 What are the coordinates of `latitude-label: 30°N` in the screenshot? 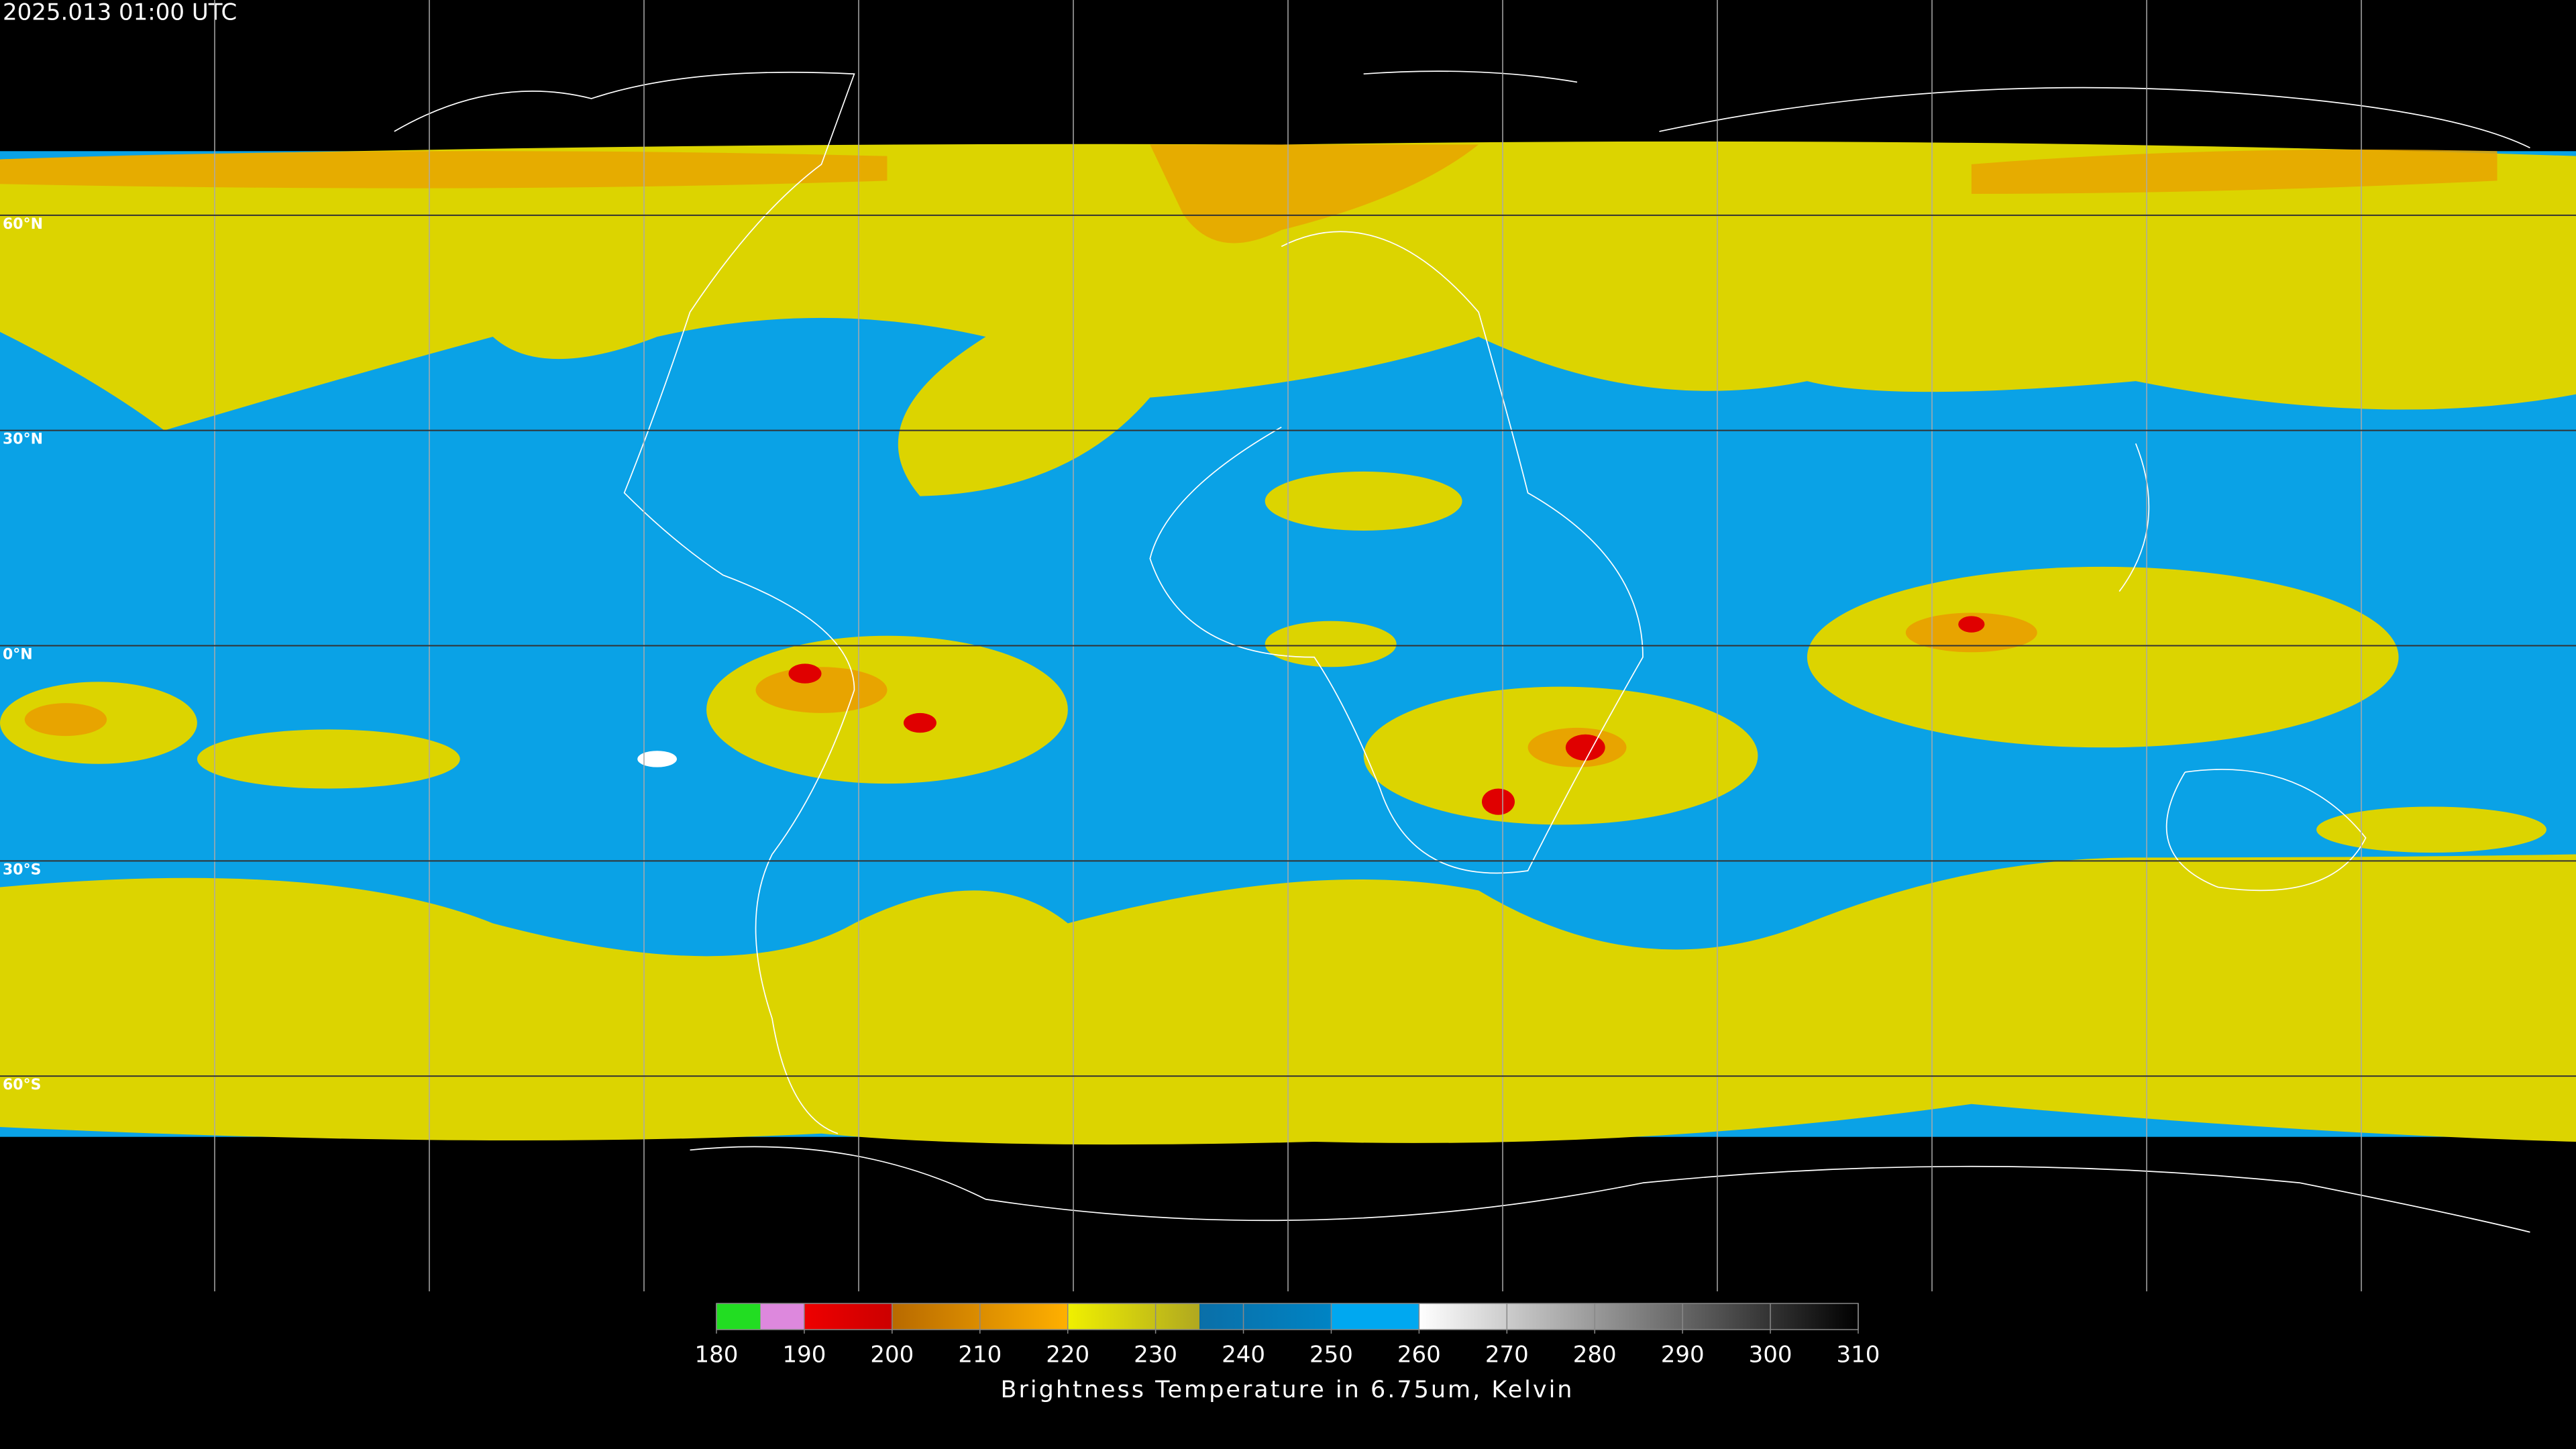 It's located at (23, 439).